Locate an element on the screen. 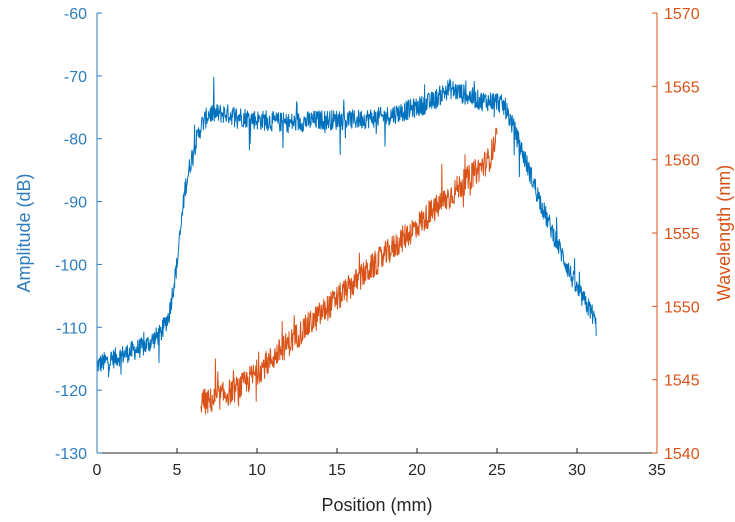 The height and width of the screenshot is (522, 735). x-tick-label: 0 is located at coordinates (97, 470).